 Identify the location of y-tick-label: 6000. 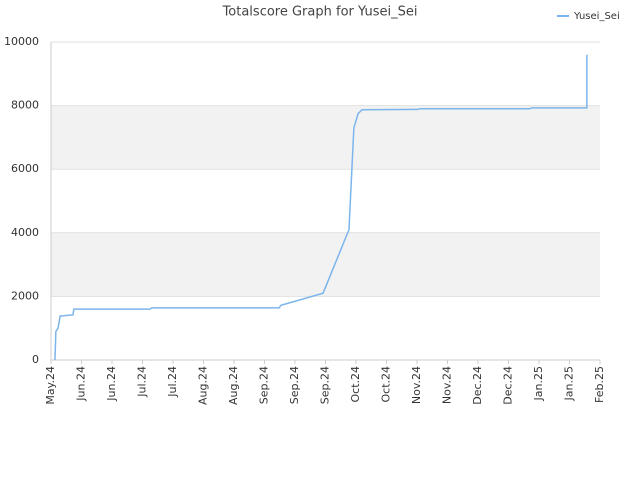
(25, 168).